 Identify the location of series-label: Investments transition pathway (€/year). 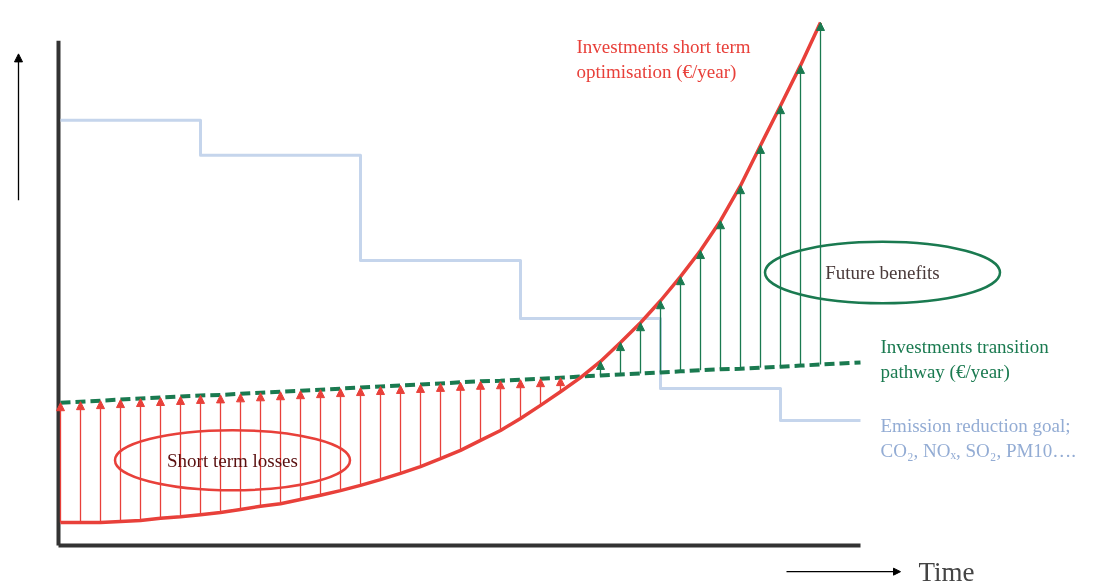
(965, 360).